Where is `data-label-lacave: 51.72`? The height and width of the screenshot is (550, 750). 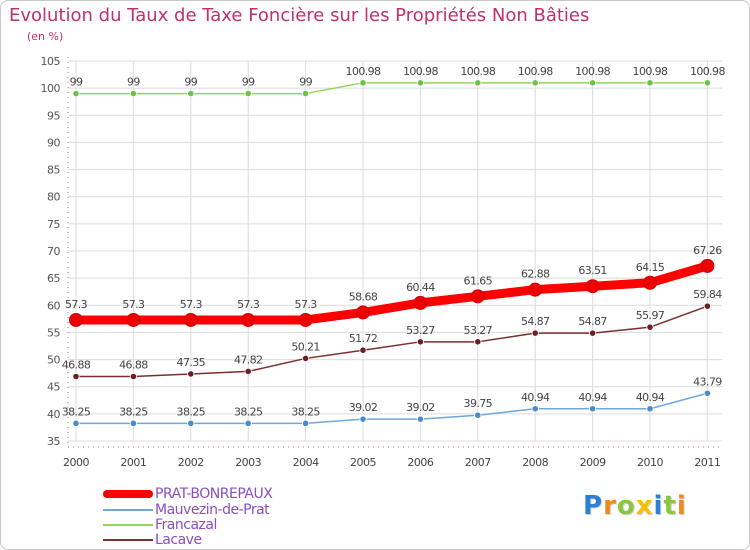 data-label-lacave: 51.72 is located at coordinates (363, 338).